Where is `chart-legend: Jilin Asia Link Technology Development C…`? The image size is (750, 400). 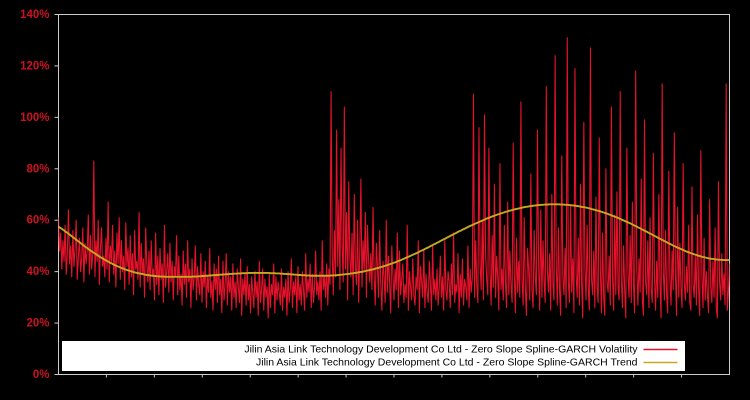 chart-legend: Jilin Asia Link Technology Development C… is located at coordinates (373, 356).